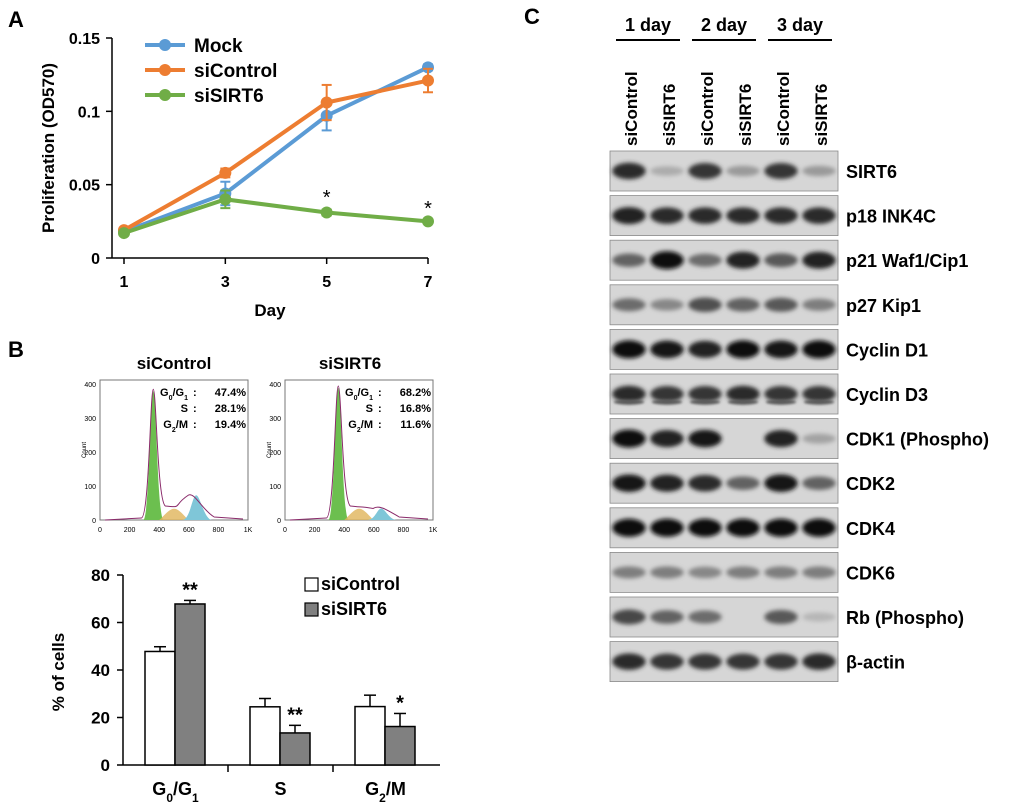  Describe the element at coordinates (883, 306) in the screenshot. I see `protein-label: p27 Kip1` at that location.